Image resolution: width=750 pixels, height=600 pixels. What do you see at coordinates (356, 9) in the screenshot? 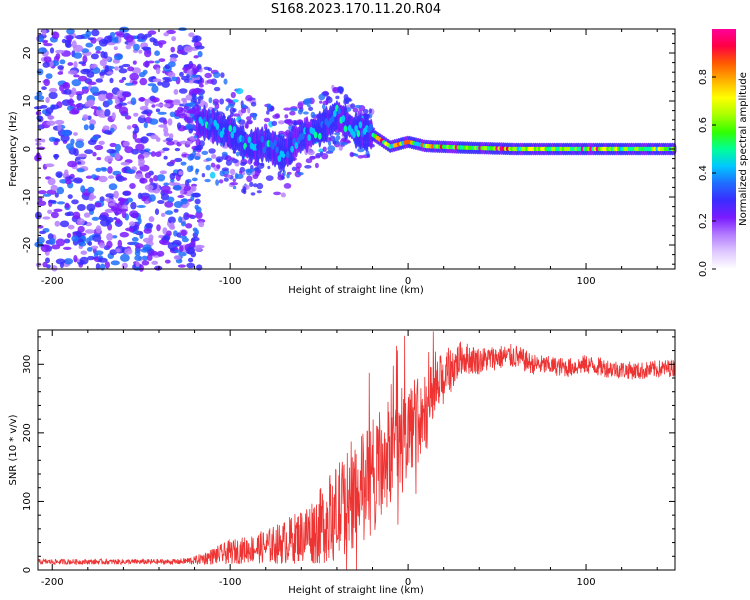
I see `figure-title: S168.2023.170.11.20.R04` at bounding box center [356, 9].